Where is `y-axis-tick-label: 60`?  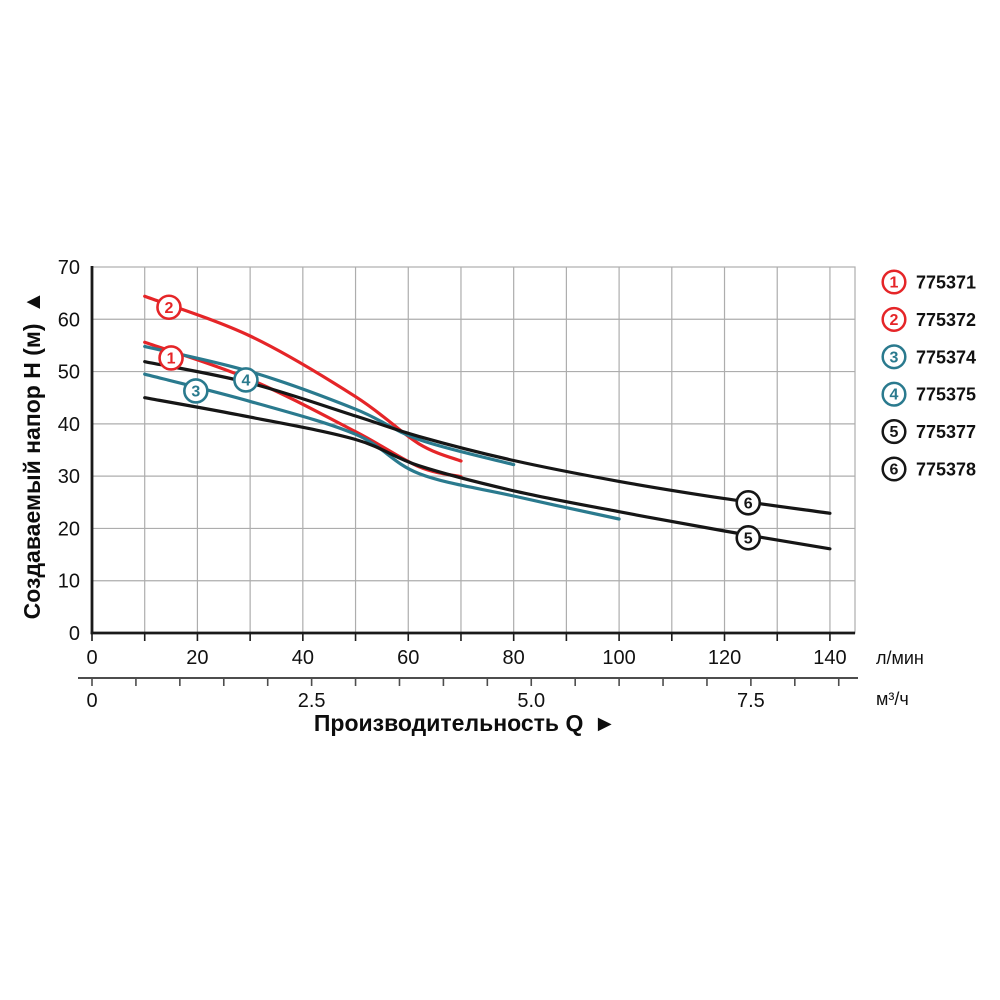 y-axis-tick-label: 60 is located at coordinates (69, 320).